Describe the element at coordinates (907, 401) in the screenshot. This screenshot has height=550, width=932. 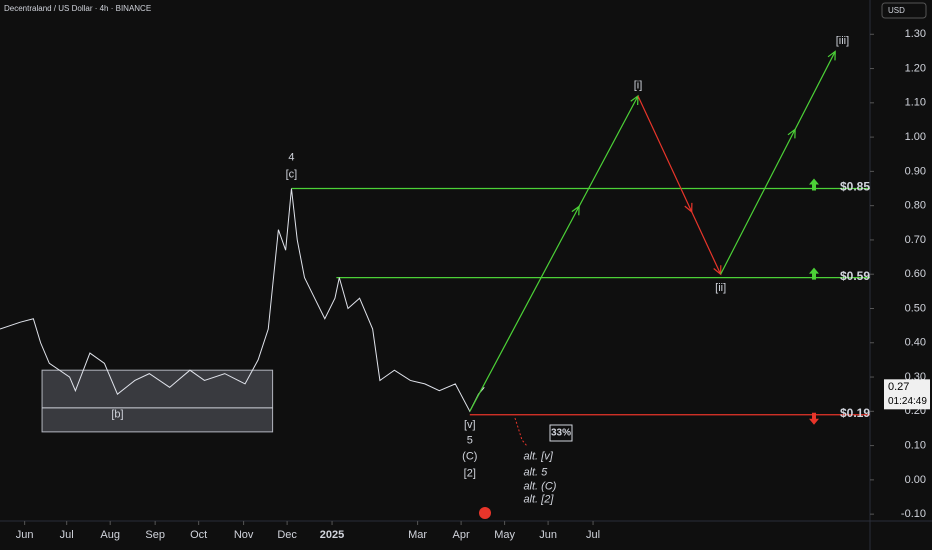
I see `price-tag-countdown: 01:24:49` at that location.